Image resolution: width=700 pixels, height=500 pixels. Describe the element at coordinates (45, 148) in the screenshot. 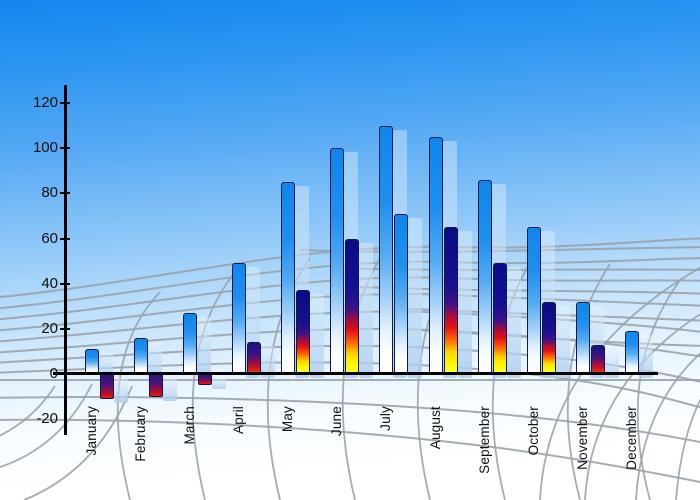

I see `y-tick-label-100: 100` at that location.